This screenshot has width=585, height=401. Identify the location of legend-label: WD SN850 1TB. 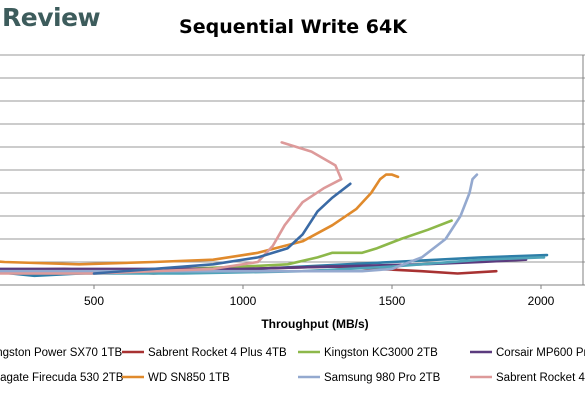
(189, 378).